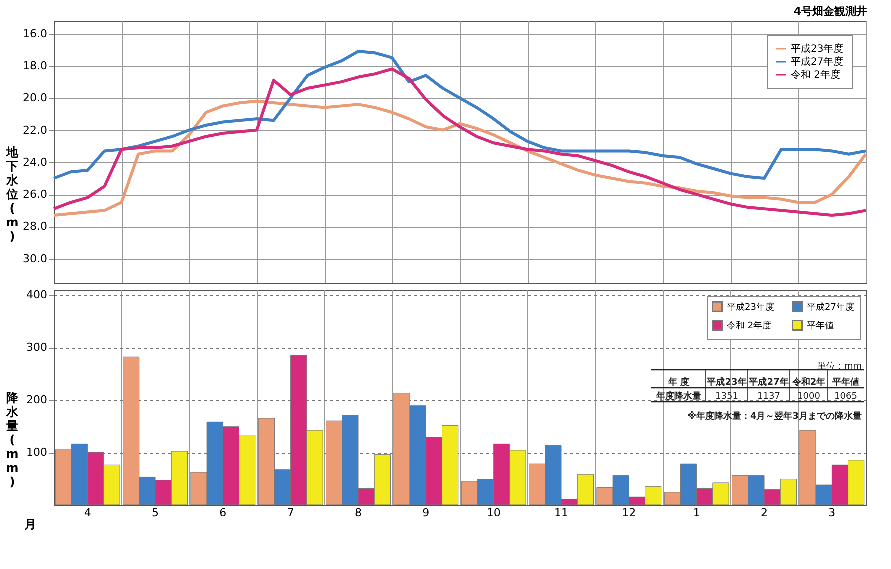  What do you see at coordinates (37, 295) in the screenshot?
I see `y-tick-label: 400` at bounding box center [37, 295].